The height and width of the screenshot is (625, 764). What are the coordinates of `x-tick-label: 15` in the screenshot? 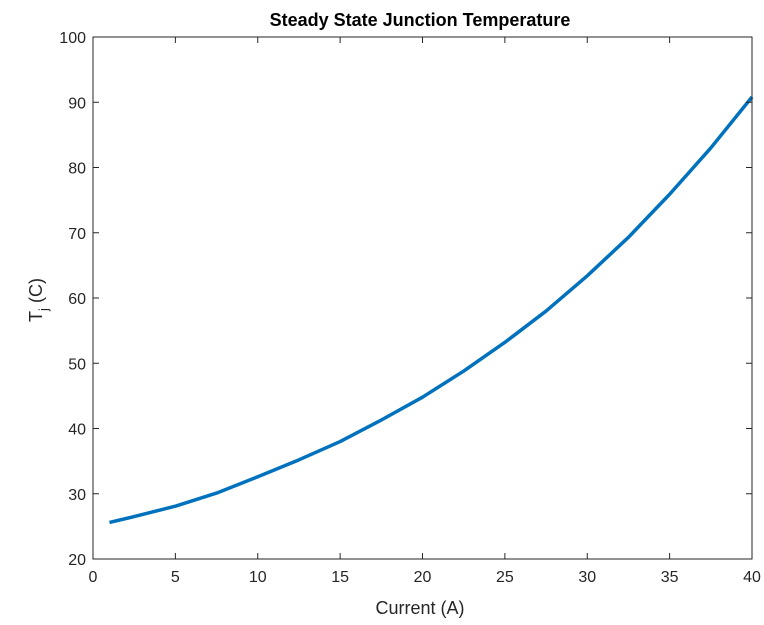 It's located at (340, 577).